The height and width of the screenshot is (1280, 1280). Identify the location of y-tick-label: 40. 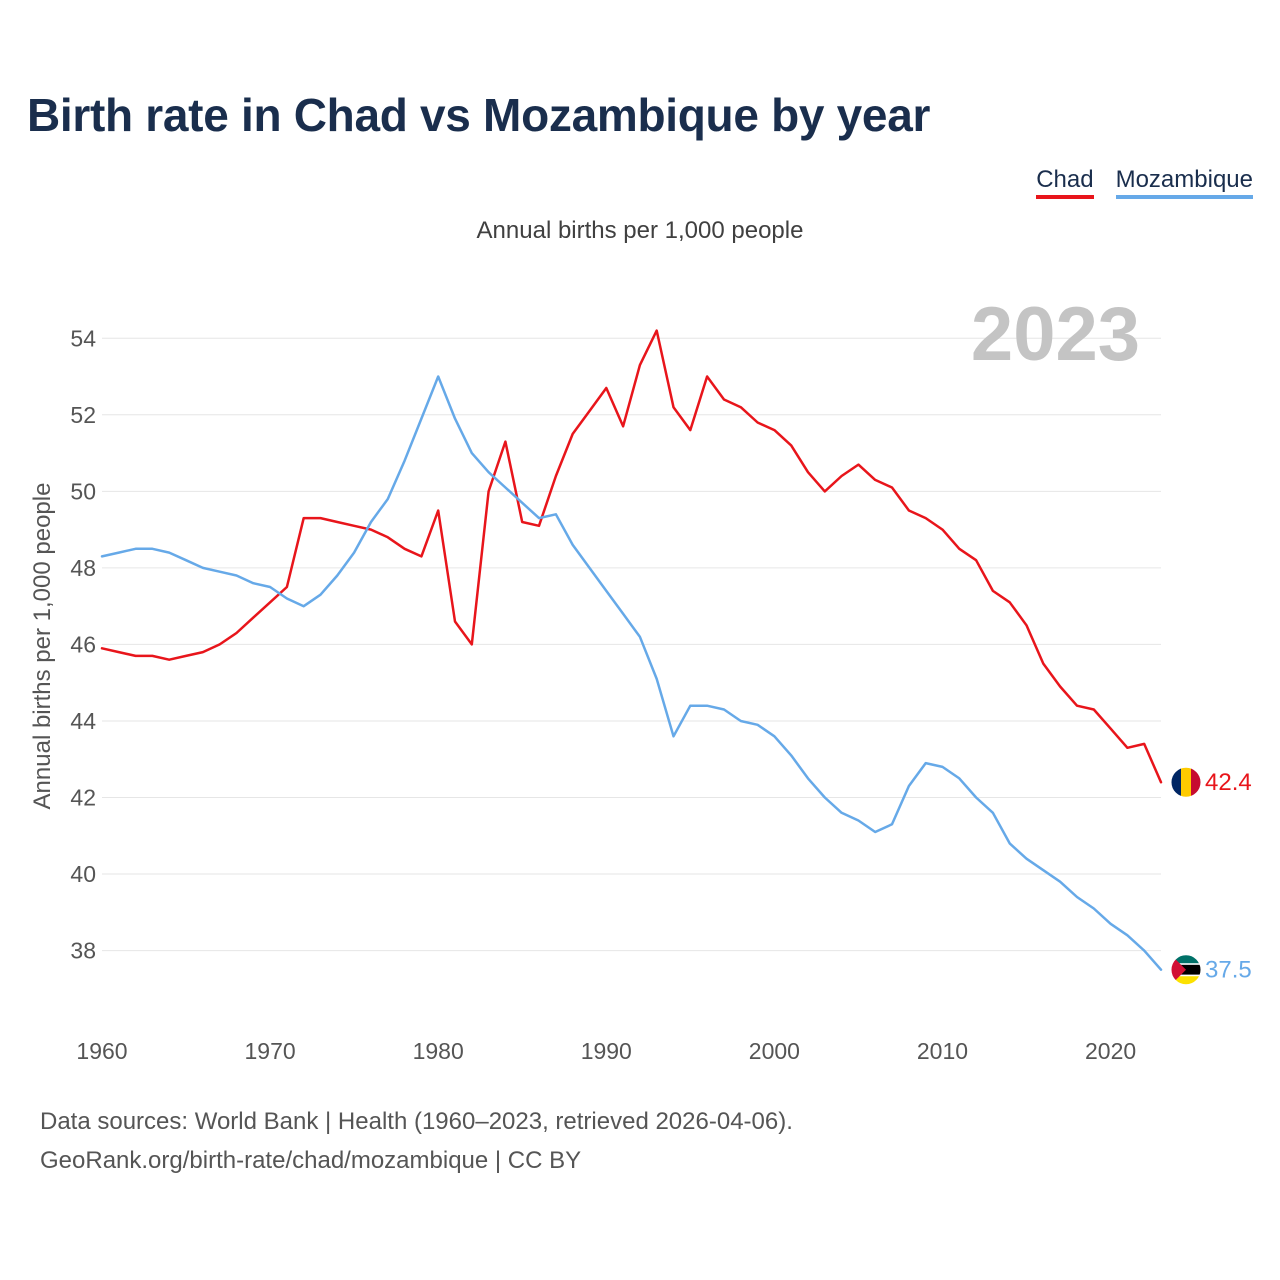
(83, 874).